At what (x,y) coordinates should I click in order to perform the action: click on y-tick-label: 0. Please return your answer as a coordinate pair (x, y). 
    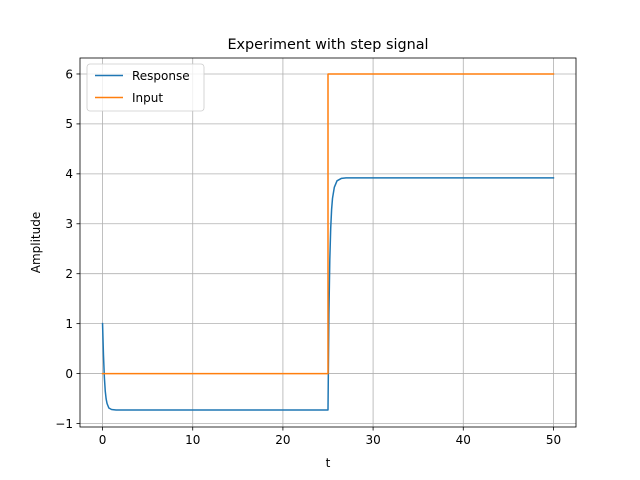
    Looking at the image, I should click on (69, 374).